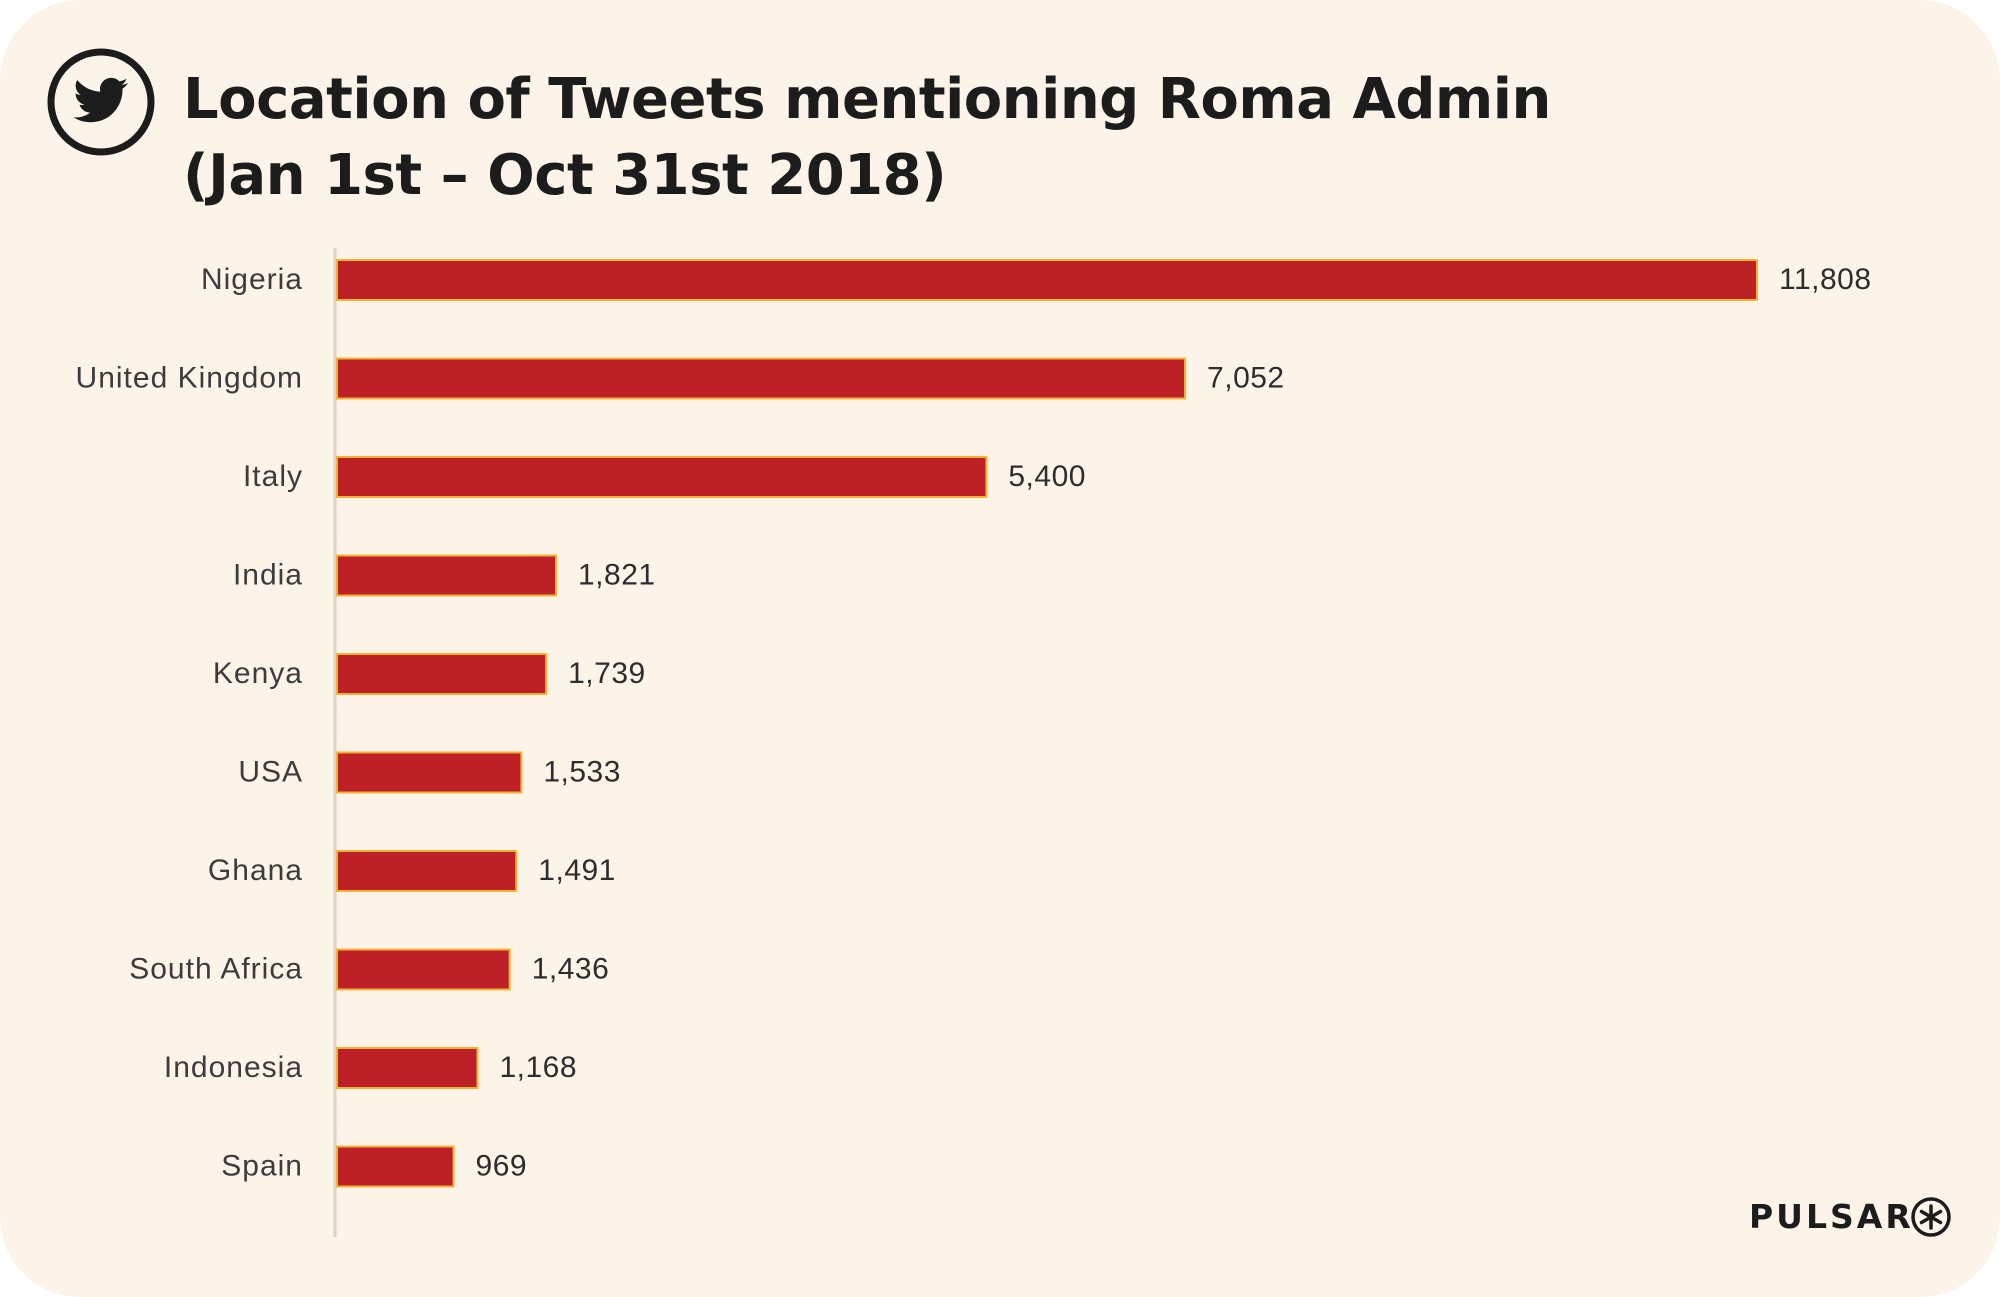 This screenshot has width=2000, height=1297. I want to click on category-label-united-kingdom: United Kingdom, so click(189, 377).